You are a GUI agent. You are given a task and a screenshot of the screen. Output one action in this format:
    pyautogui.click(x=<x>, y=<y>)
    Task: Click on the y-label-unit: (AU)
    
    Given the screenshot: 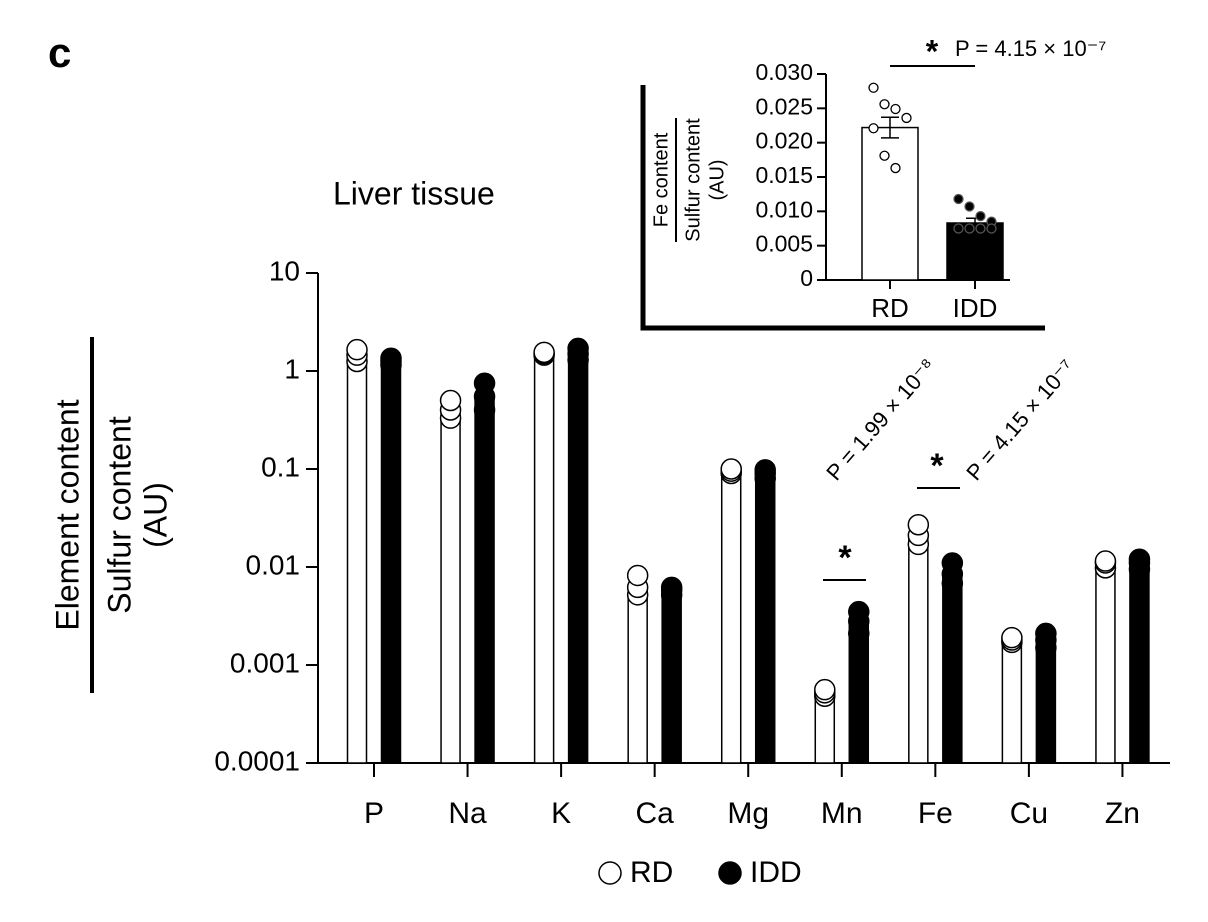 What is the action you would take?
    pyautogui.click(x=155, y=515)
    